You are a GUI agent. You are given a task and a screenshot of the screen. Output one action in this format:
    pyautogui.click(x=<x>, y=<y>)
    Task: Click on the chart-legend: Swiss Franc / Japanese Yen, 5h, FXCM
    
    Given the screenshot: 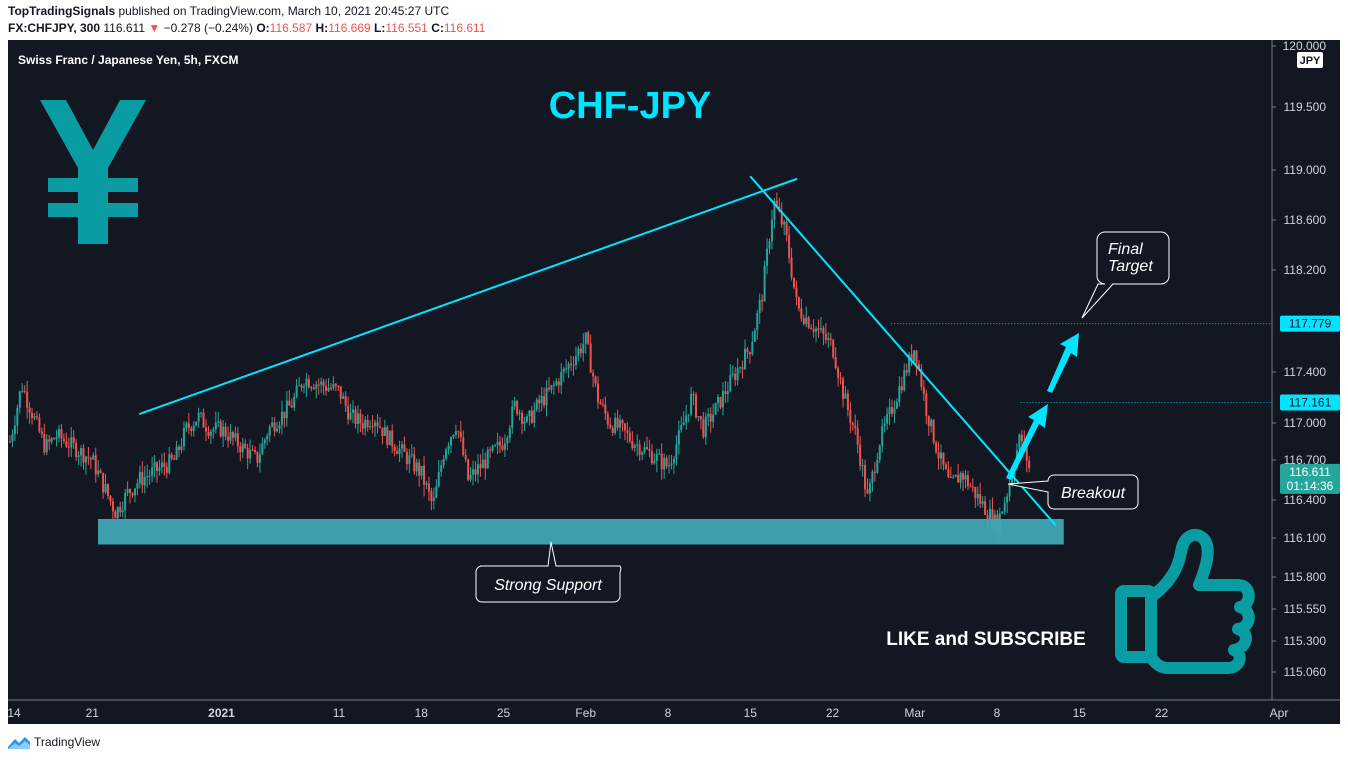 What is the action you would take?
    pyautogui.click(x=128, y=60)
    